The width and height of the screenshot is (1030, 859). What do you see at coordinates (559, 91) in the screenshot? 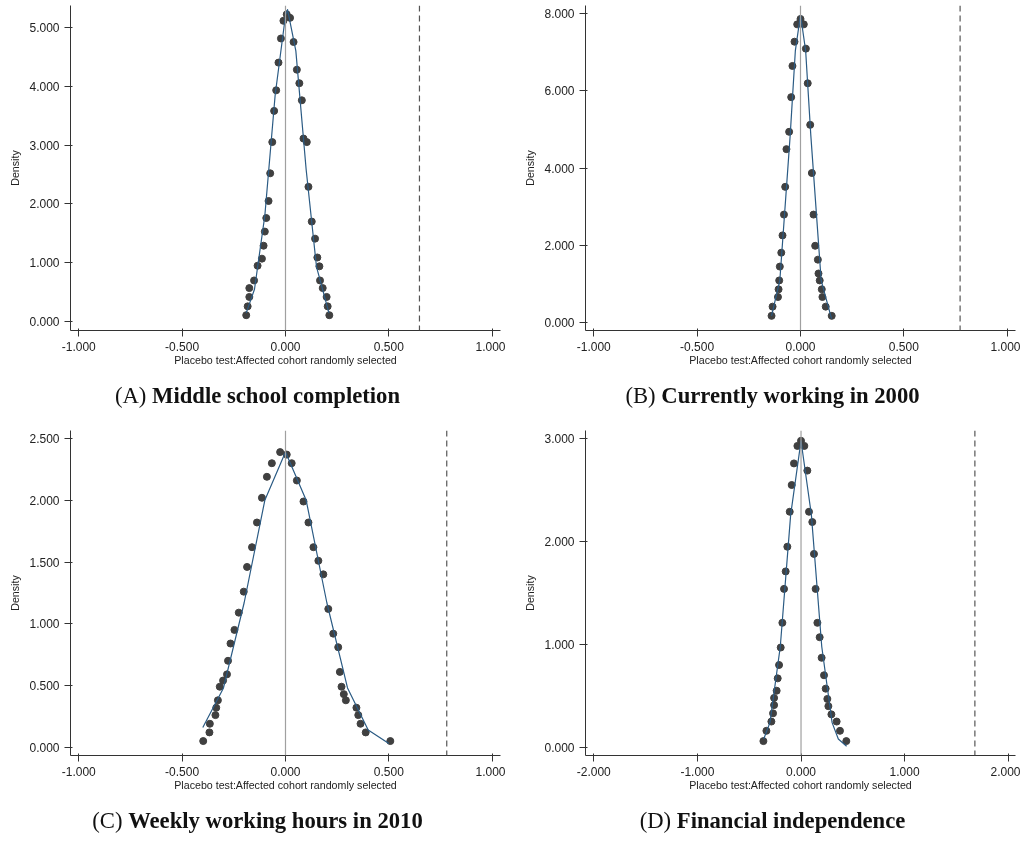
I see `y-tick-label: 6.000` at bounding box center [559, 91].